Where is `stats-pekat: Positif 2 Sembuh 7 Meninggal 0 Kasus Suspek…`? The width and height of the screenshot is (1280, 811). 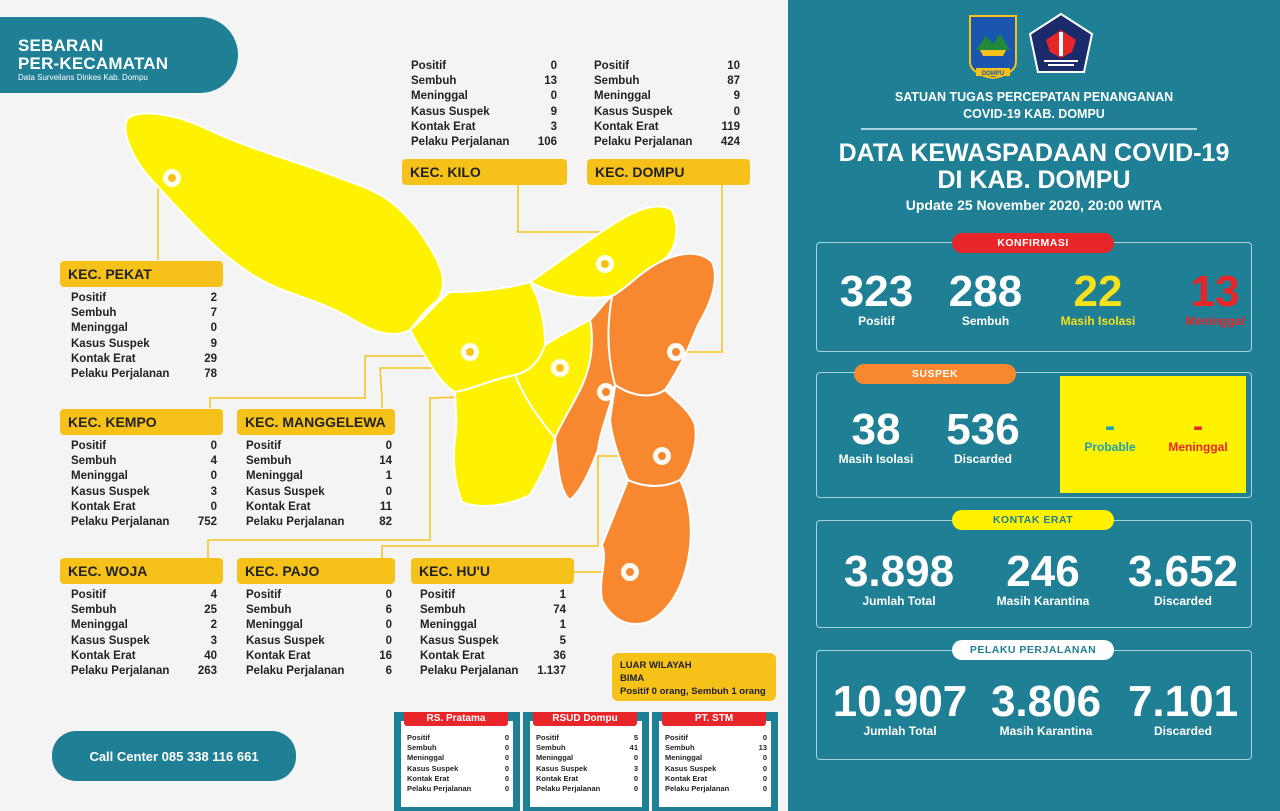
stats-pekat: Positif 2 Sembuh 7 Meninggal 0 Kasus Suspek… is located at coordinates (144, 336).